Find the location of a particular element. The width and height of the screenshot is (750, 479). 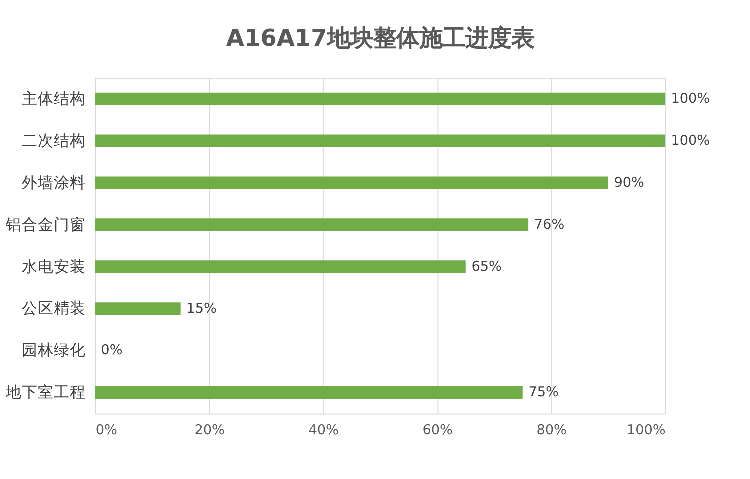

data-label: 75% is located at coordinates (544, 392).